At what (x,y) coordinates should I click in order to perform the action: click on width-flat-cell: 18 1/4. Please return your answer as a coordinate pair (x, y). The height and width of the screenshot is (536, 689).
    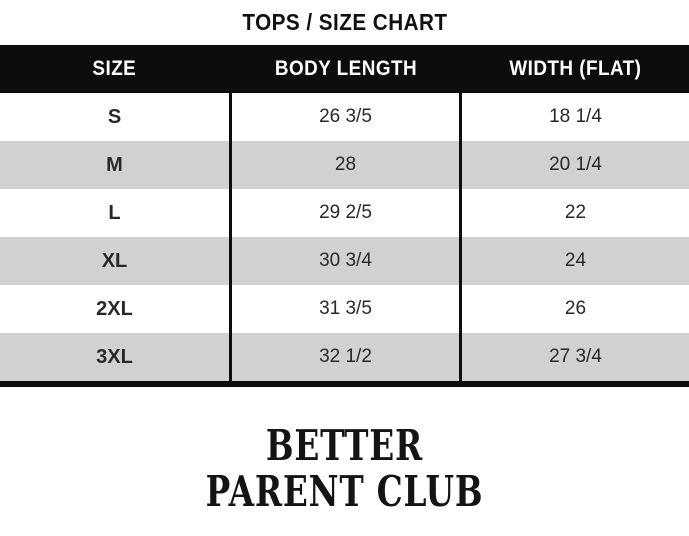
    Looking at the image, I should click on (575, 116).